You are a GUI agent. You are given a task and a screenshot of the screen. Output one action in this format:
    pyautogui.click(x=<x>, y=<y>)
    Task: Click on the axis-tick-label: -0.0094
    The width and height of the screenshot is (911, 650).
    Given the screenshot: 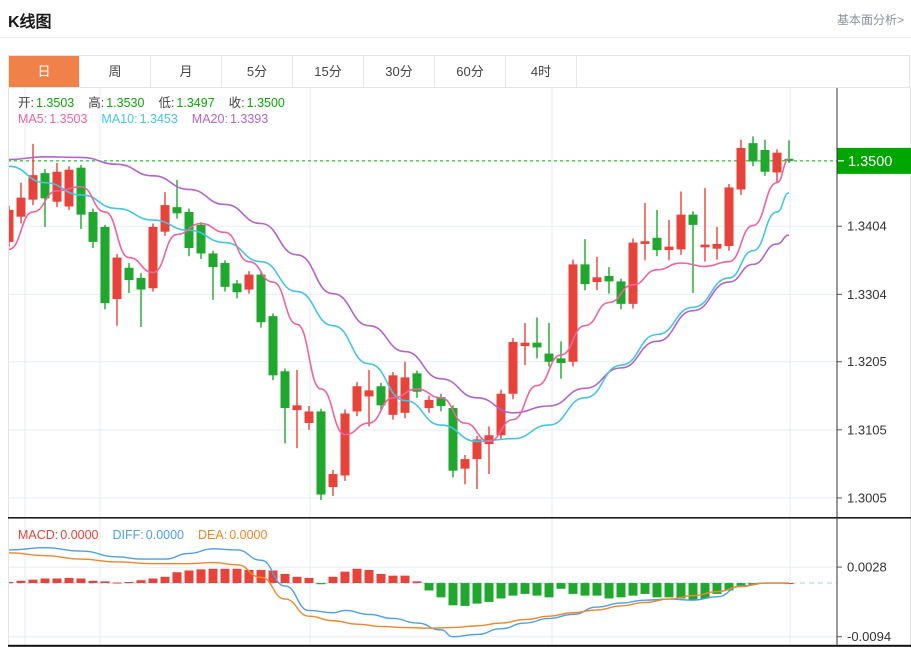 What is the action you would take?
    pyautogui.click(x=869, y=636)
    